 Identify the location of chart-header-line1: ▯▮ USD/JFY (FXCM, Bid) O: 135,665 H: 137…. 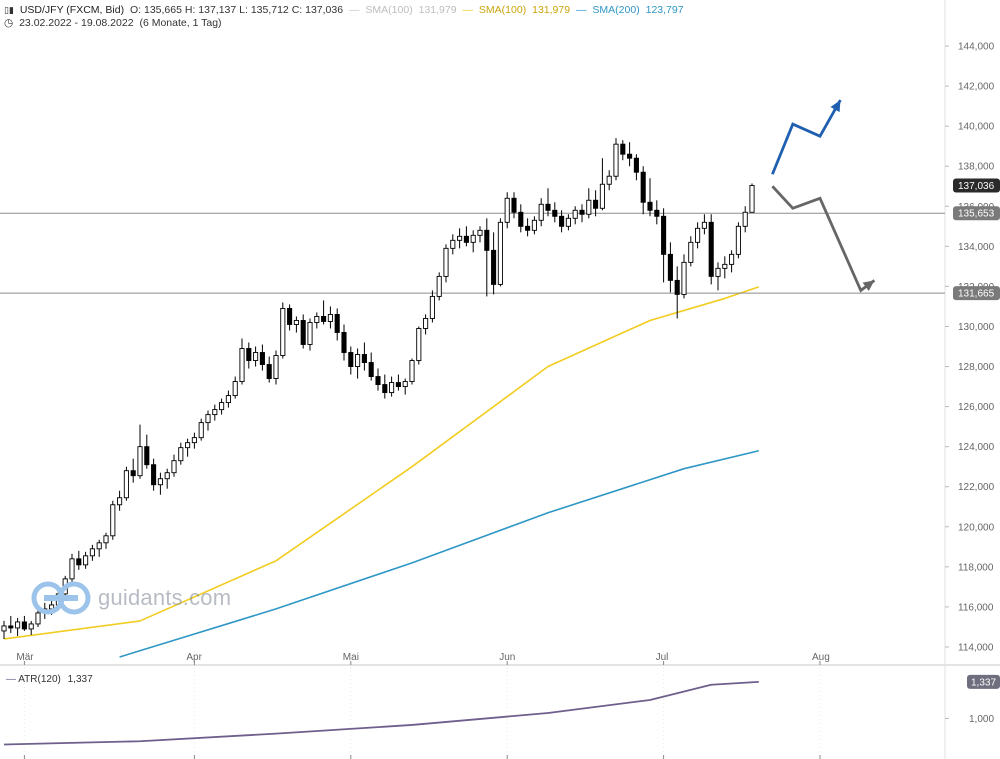
(345, 10).